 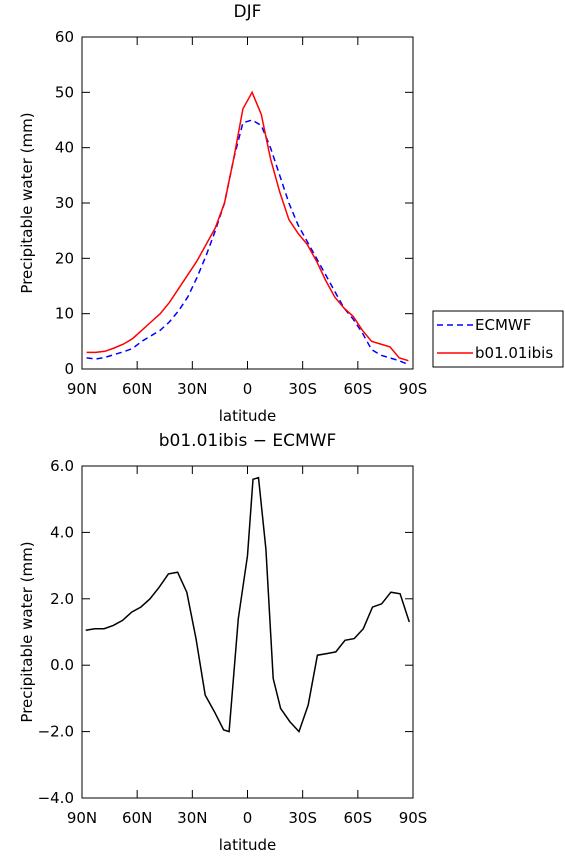 What do you see at coordinates (69, 369) in the screenshot?
I see `y-tick-label: 0` at bounding box center [69, 369].